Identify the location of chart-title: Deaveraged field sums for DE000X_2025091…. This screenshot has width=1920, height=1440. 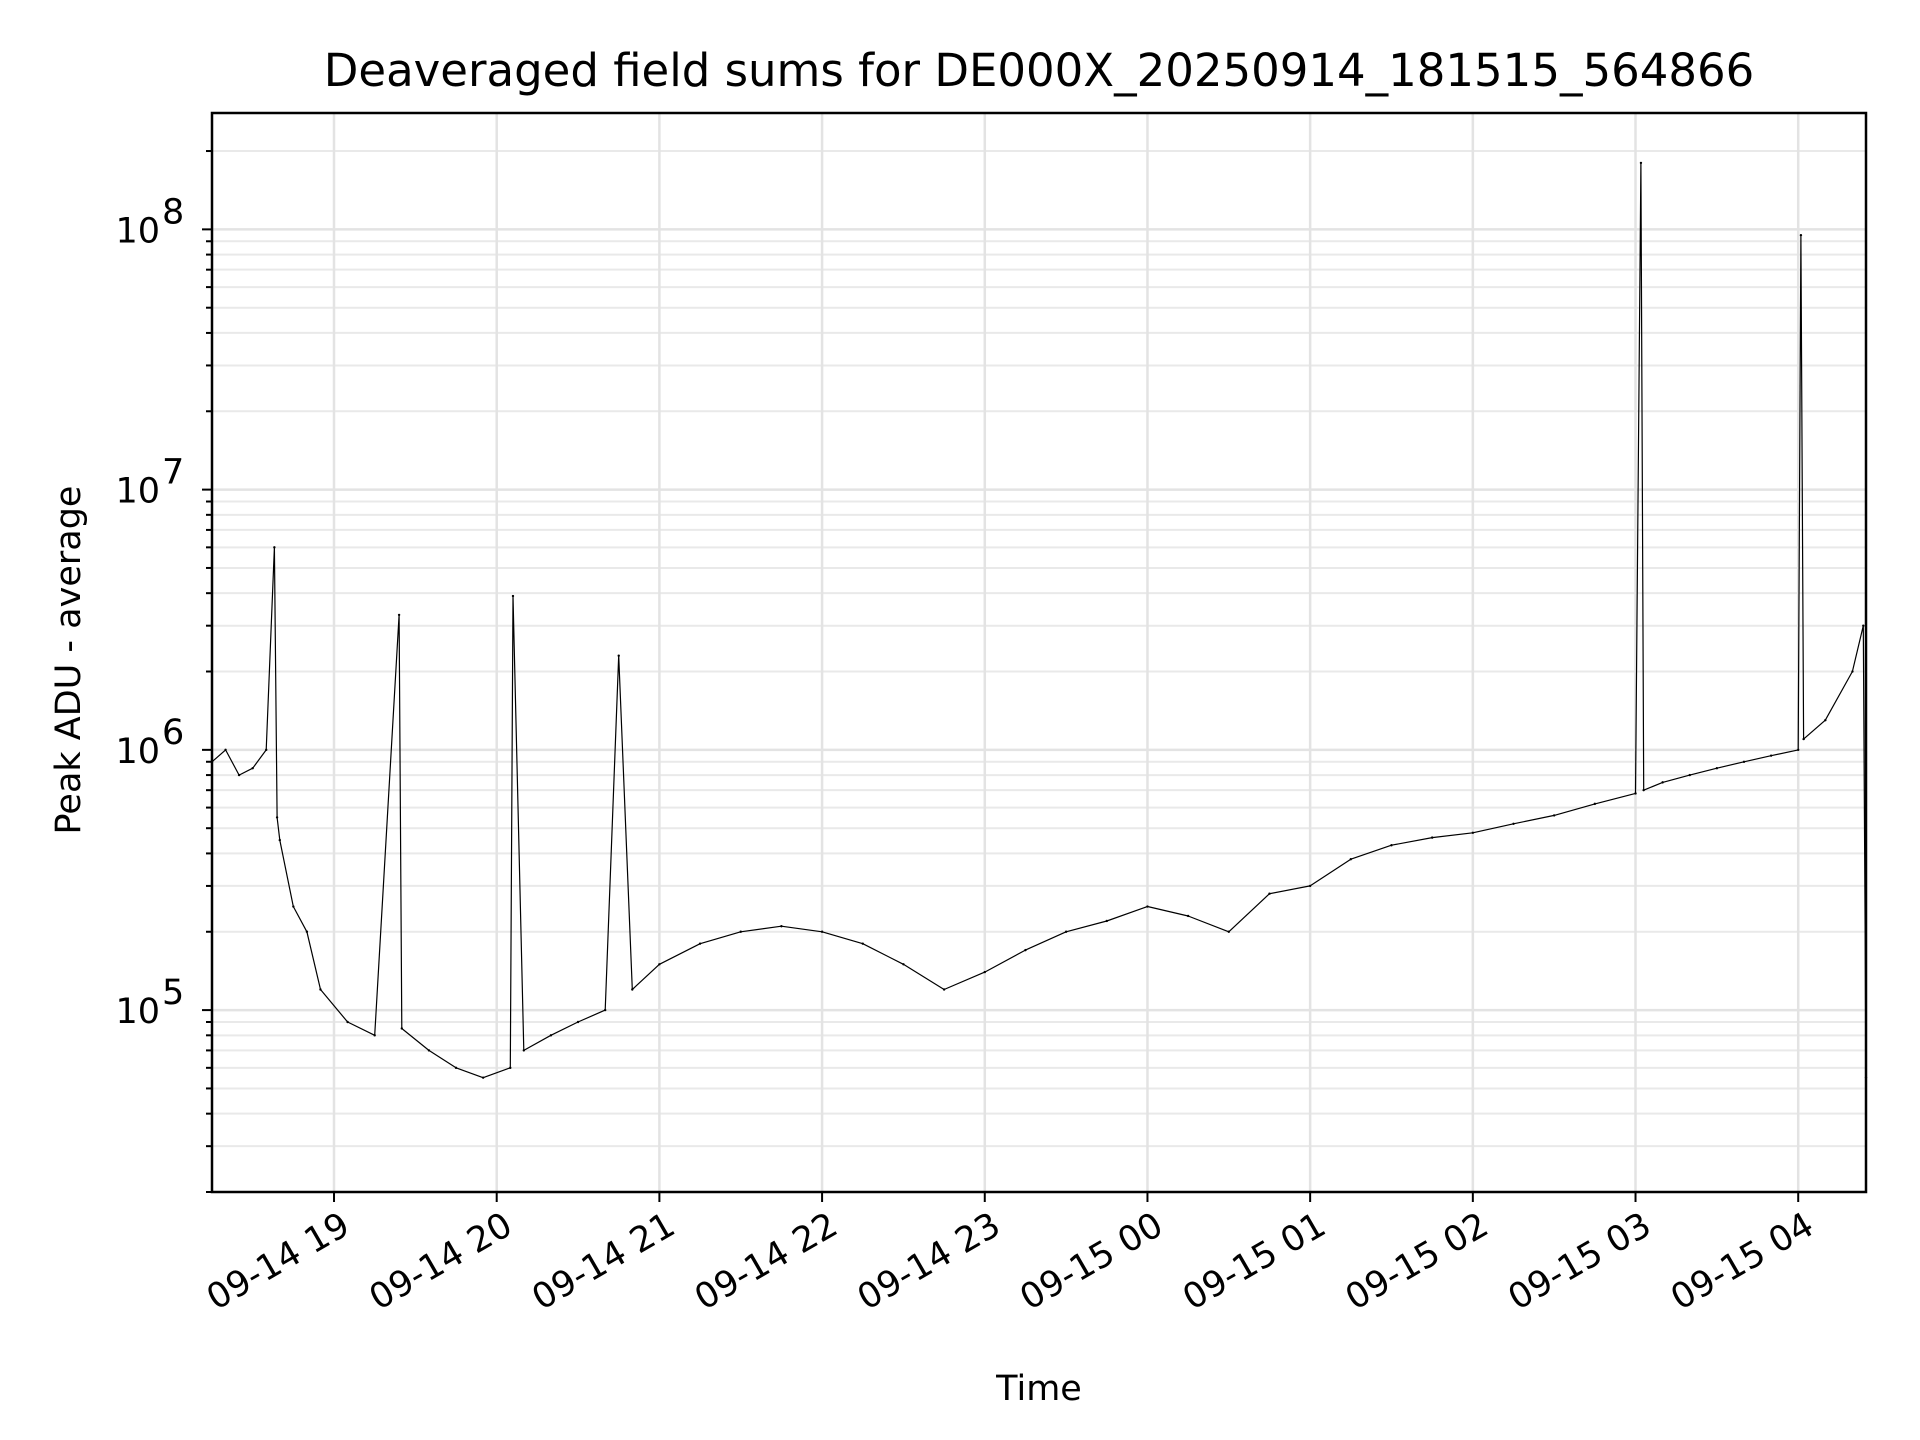
(1039, 70).